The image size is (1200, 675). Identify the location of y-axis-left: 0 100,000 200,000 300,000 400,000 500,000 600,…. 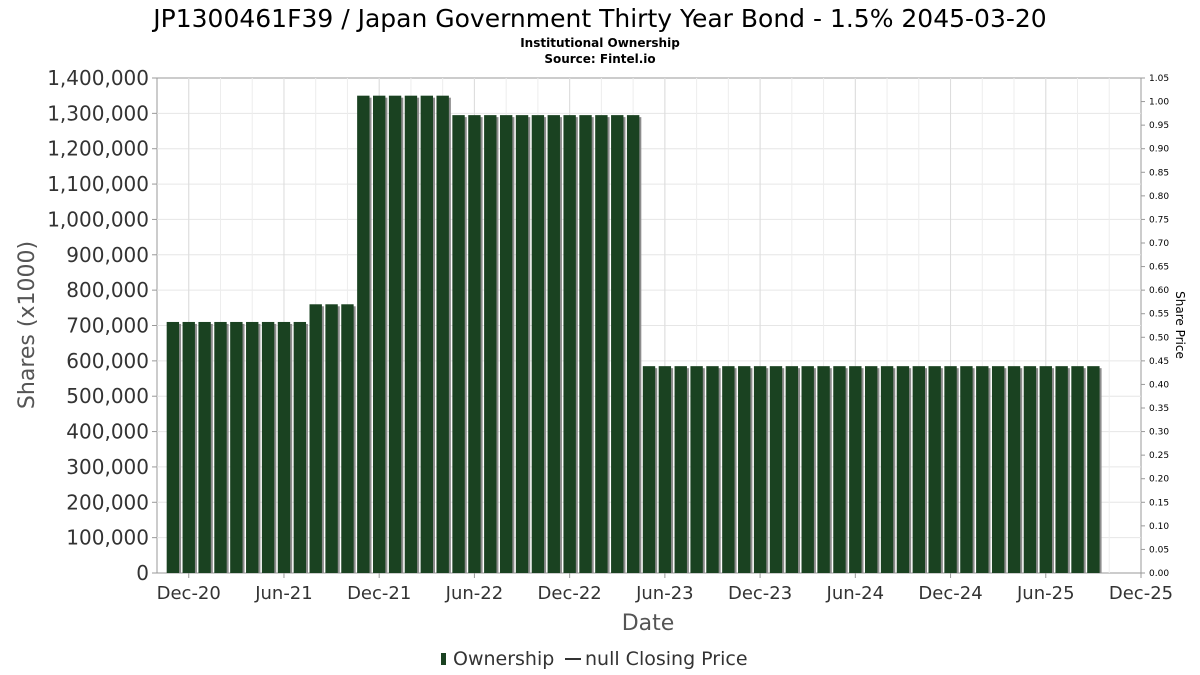
(102, 325).